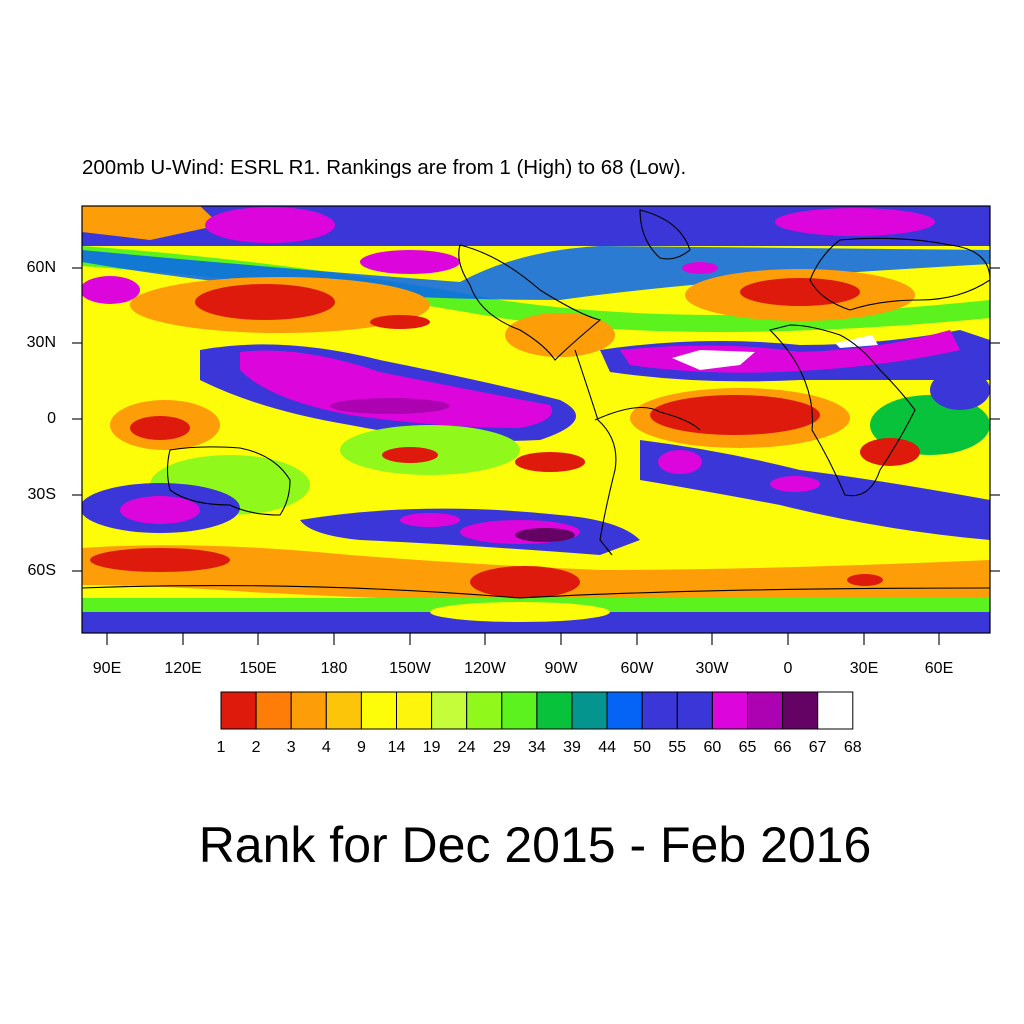  What do you see at coordinates (939, 668) in the screenshot?
I see `lon-label-60e: 60E` at bounding box center [939, 668].